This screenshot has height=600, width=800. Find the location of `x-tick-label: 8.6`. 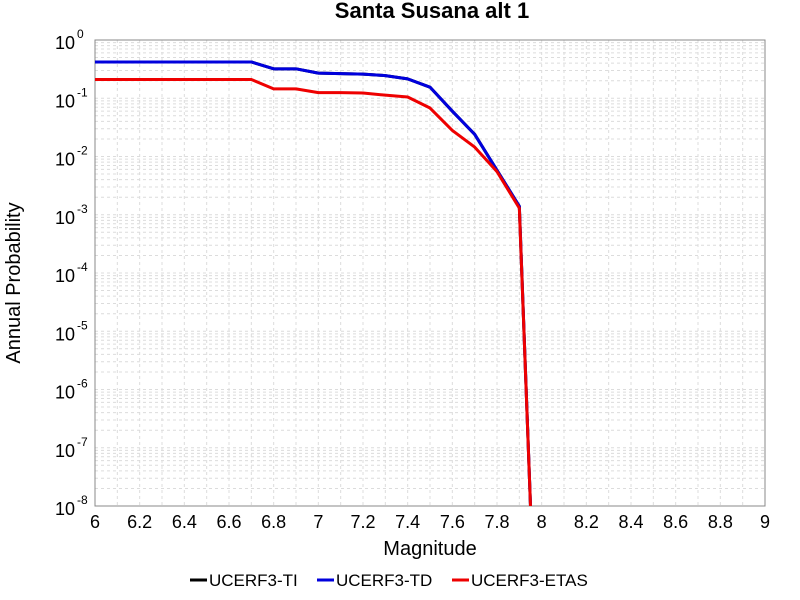

x-tick-label: 8.6 is located at coordinates (675, 522).